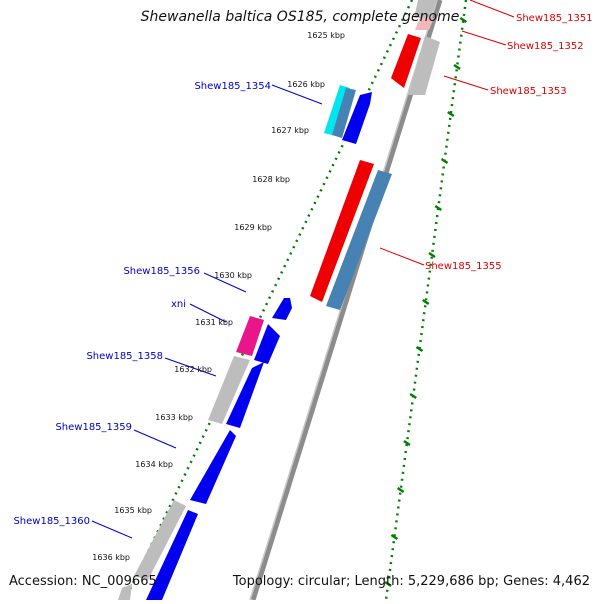 This screenshot has height=604, width=600. I want to click on right-track-ticks, so click(426, 302).